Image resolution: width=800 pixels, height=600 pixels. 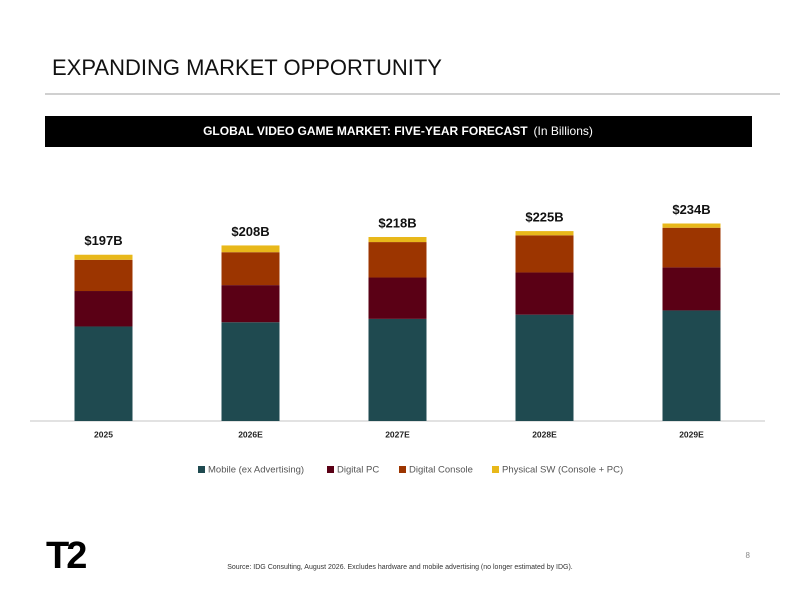 I want to click on total-label: $234B, so click(x=691, y=209).